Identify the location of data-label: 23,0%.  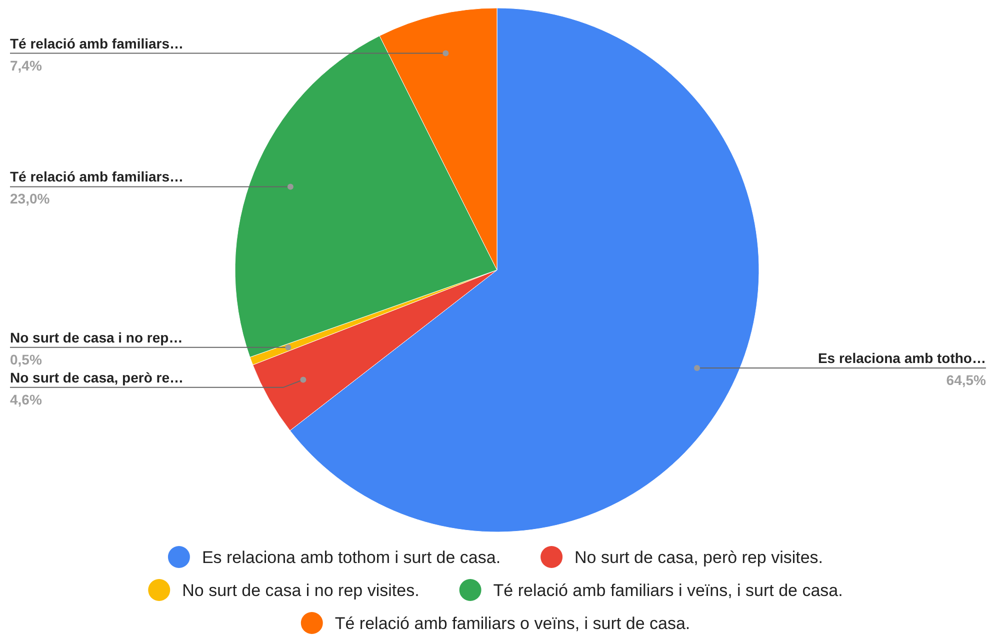
(30, 198).